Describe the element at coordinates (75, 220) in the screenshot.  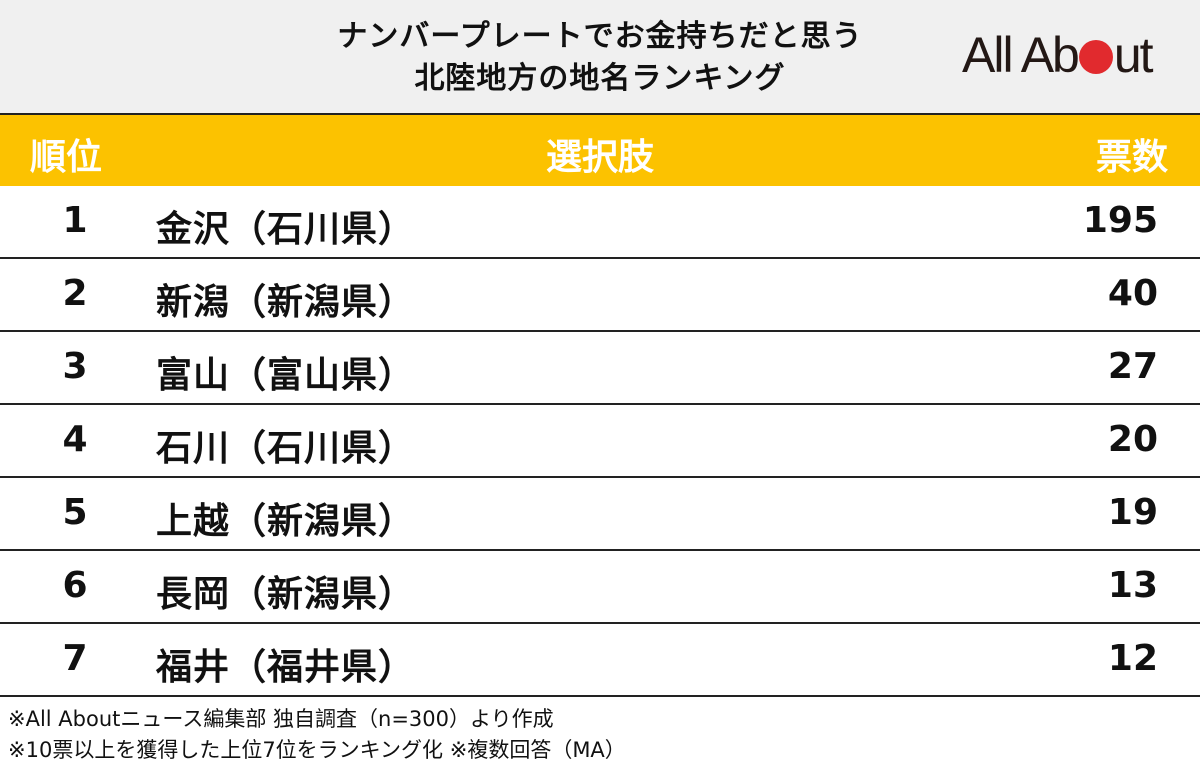
I see `rank-cell: 1` at that location.